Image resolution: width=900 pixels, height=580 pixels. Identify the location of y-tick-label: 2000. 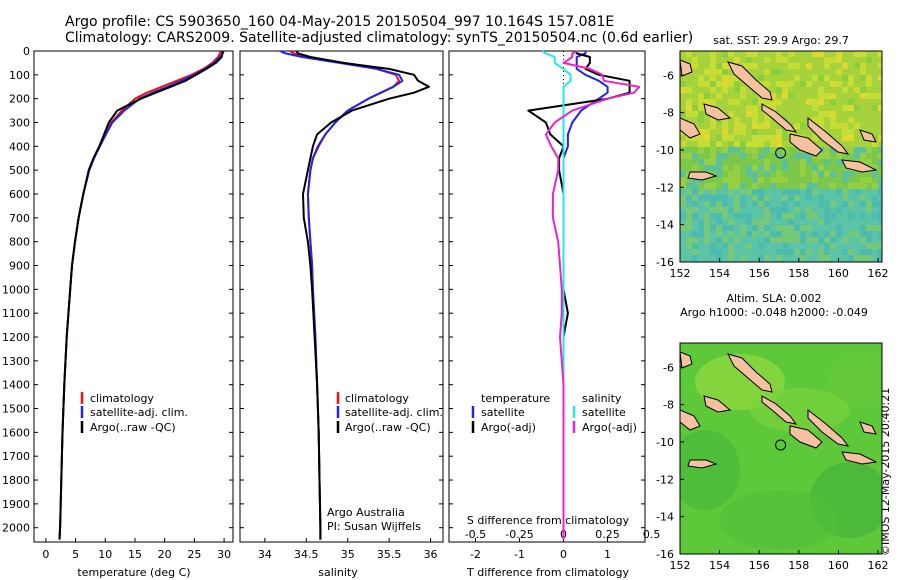
(16, 528).